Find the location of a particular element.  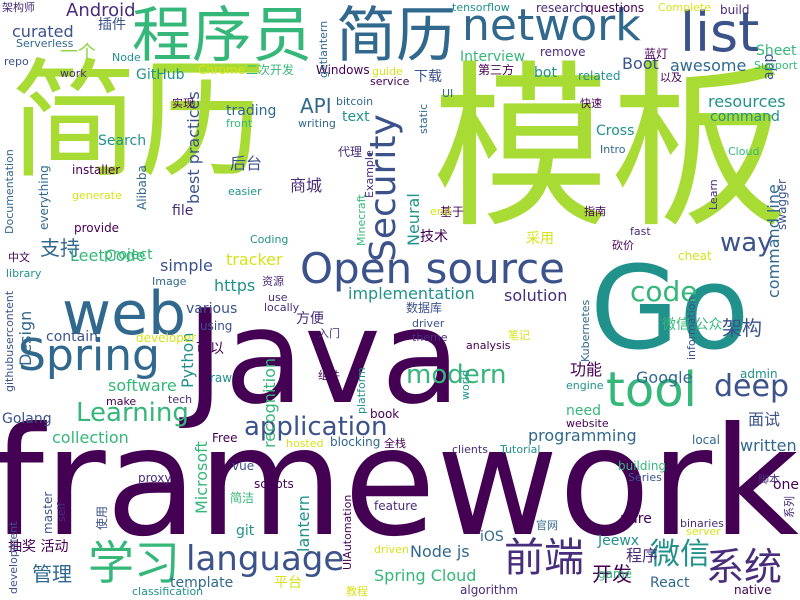

word: 简洁 is located at coordinates (242, 498).